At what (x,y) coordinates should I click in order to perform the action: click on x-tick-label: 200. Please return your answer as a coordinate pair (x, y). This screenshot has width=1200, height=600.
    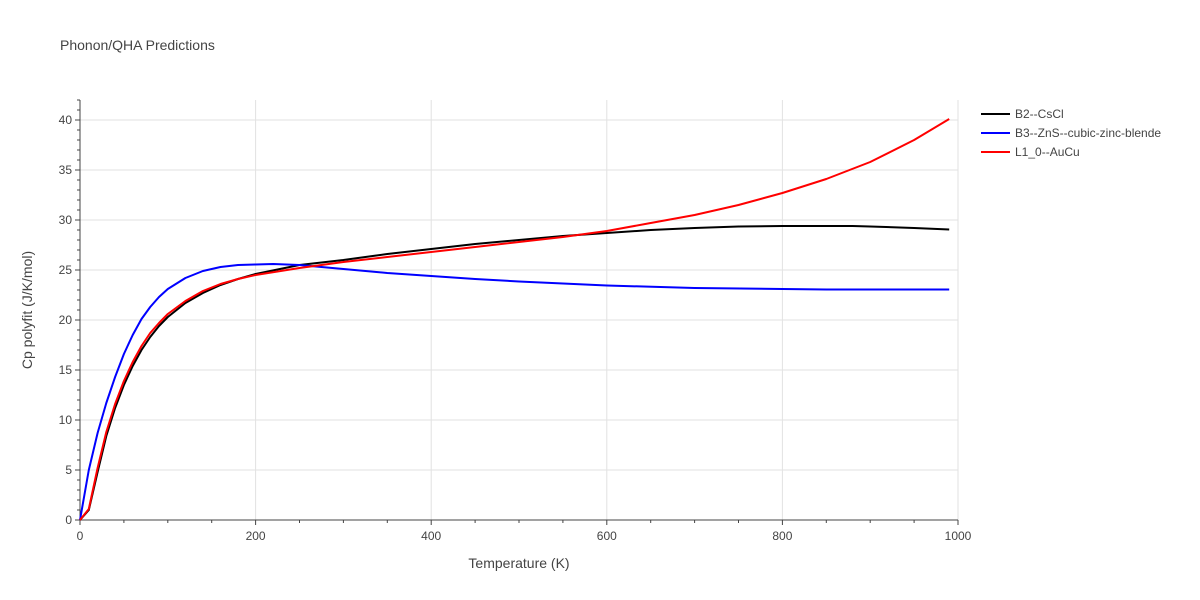
    Looking at the image, I should click on (256, 536).